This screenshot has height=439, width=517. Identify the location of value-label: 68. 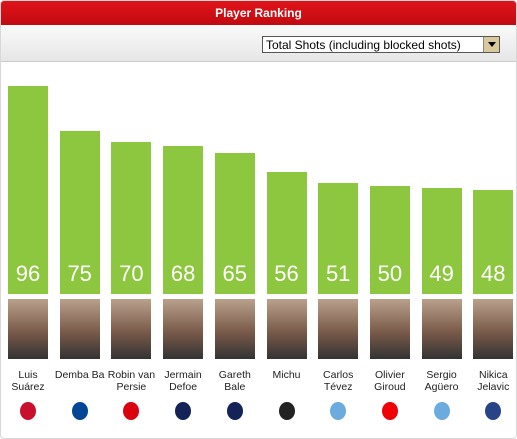
(183, 273).